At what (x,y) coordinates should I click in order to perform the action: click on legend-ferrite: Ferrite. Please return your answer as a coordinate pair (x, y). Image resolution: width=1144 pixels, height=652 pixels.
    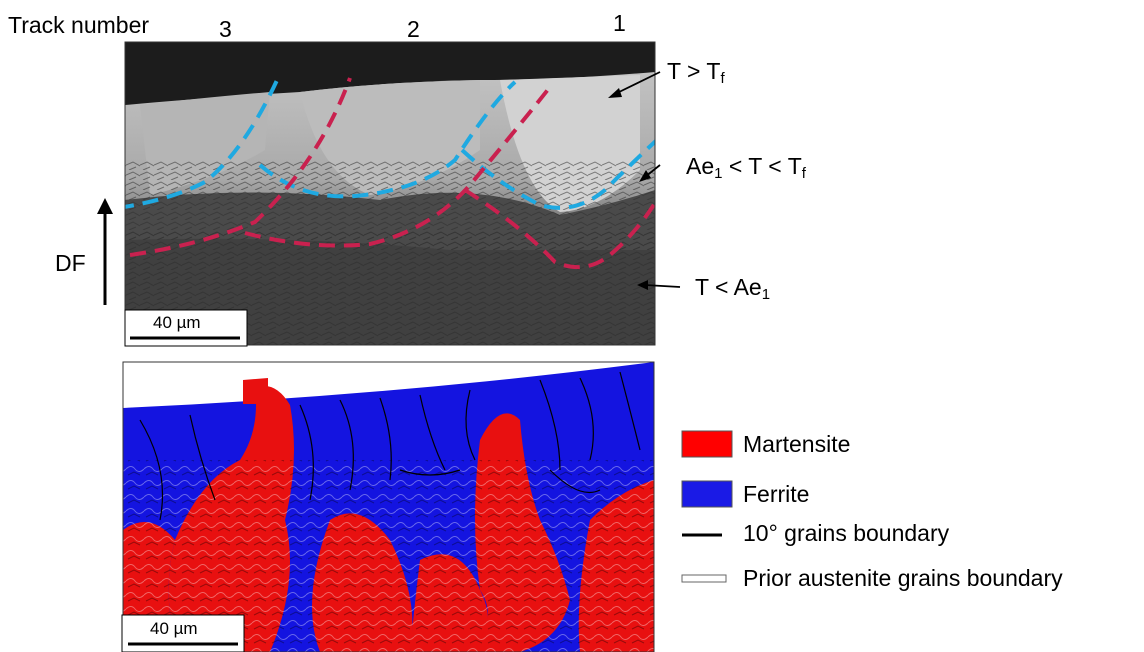
    Looking at the image, I should click on (776, 494).